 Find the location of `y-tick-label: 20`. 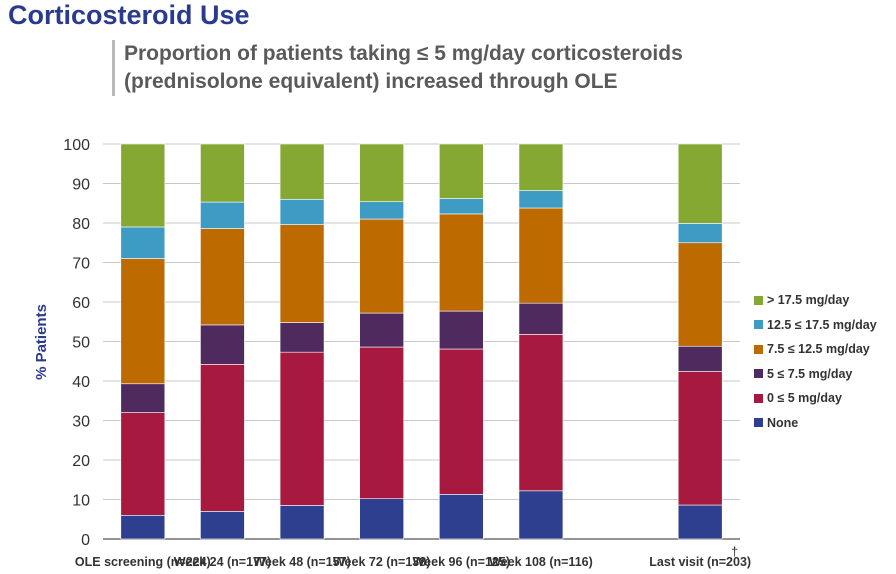

y-tick-label: 20 is located at coordinates (81, 461).